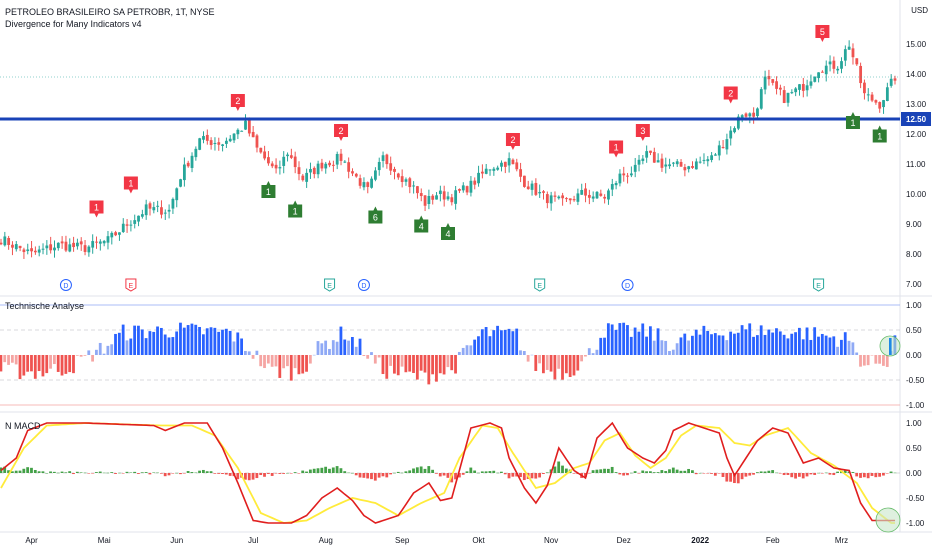 This screenshot has width=932, height=550. I want to click on marker-label: 1, so click(268, 192).